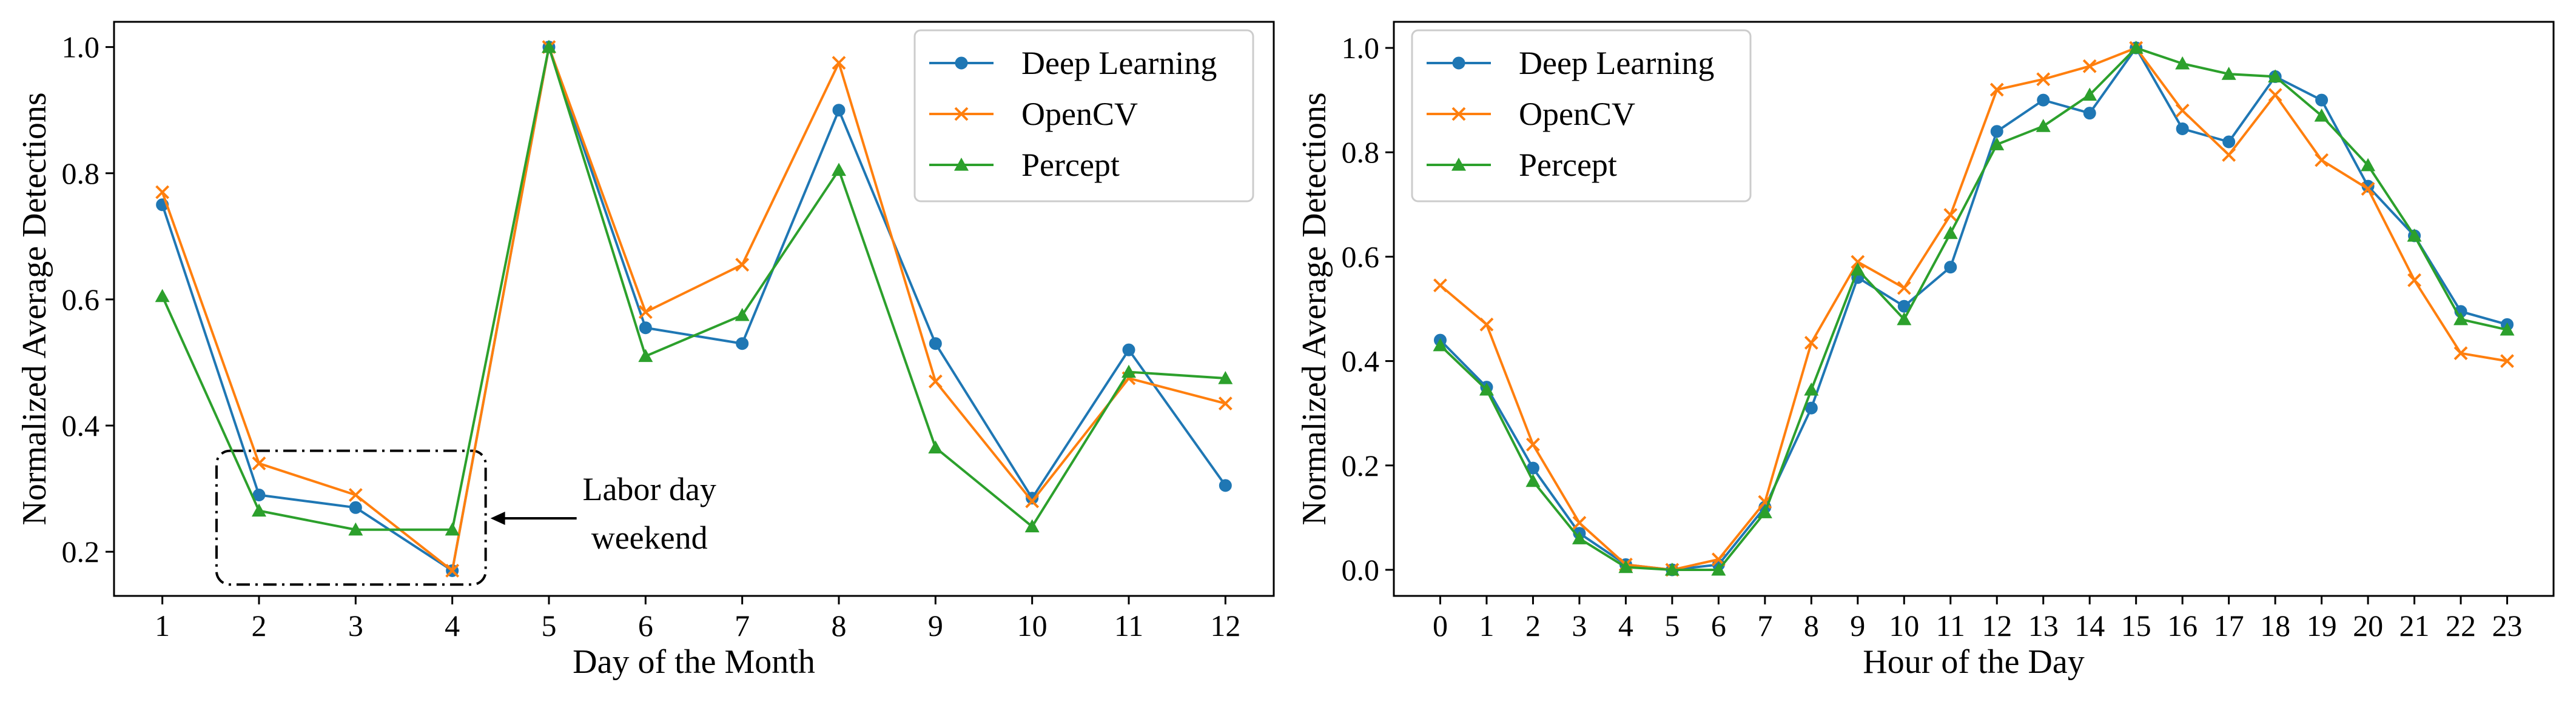  What do you see at coordinates (81, 173) in the screenshot?
I see `y-tick-label: 0.8` at bounding box center [81, 173].